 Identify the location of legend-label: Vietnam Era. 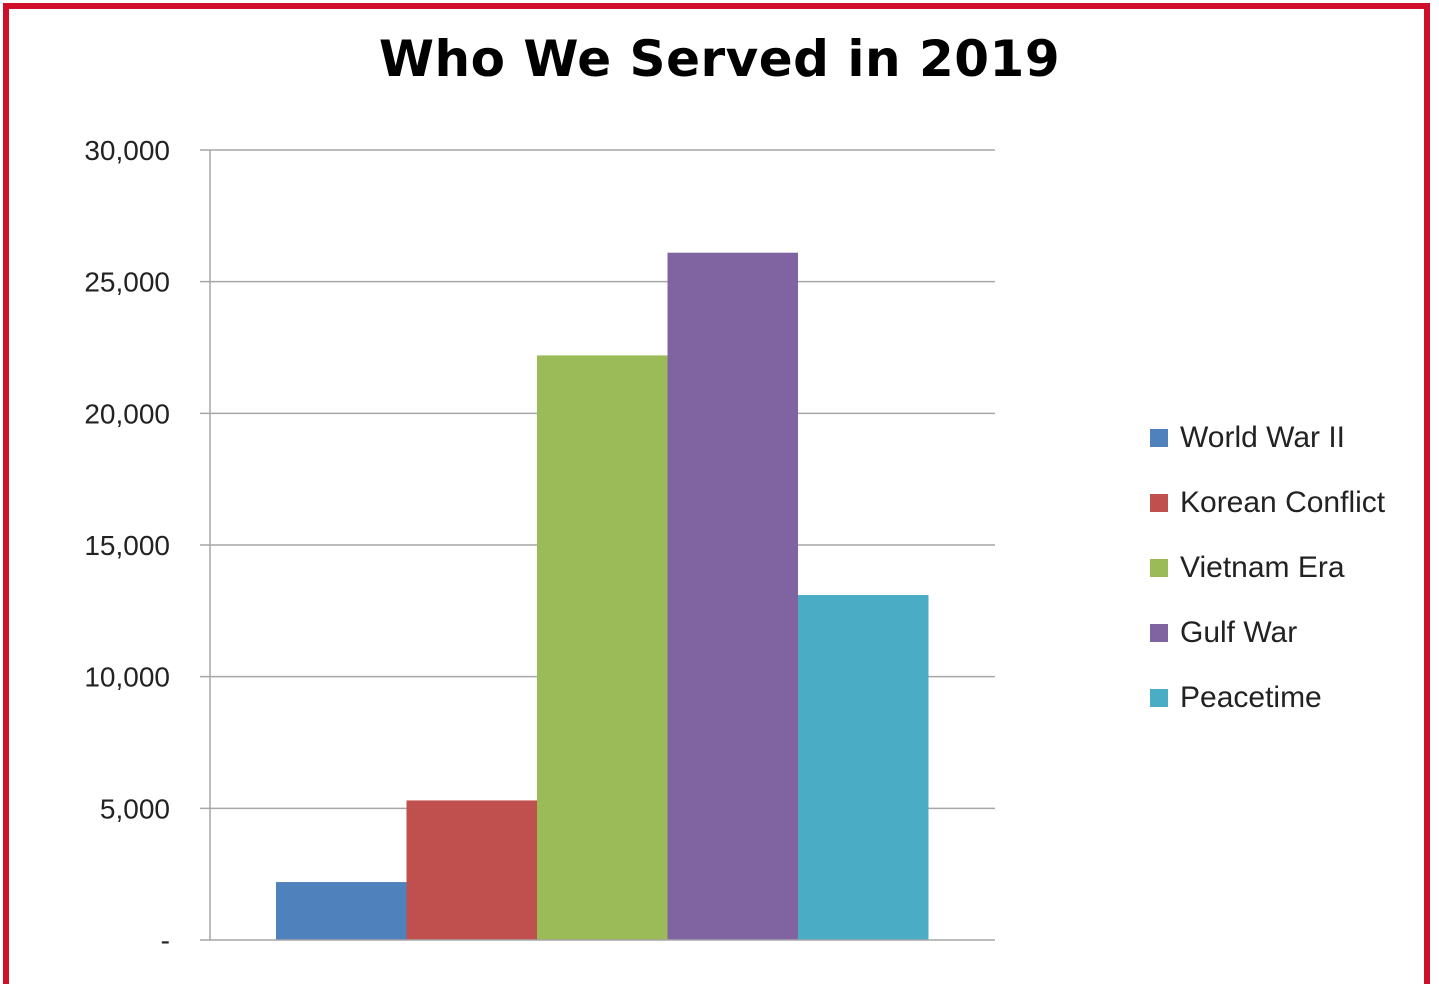
(1262, 567).